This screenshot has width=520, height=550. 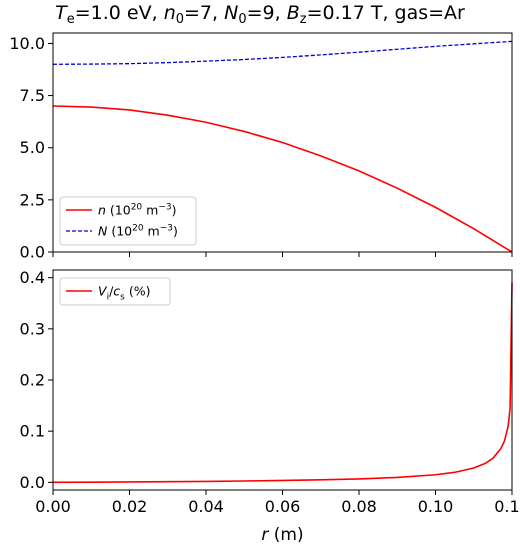 I want to click on y-tick-label: 7.5, so click(x=32, y=95).